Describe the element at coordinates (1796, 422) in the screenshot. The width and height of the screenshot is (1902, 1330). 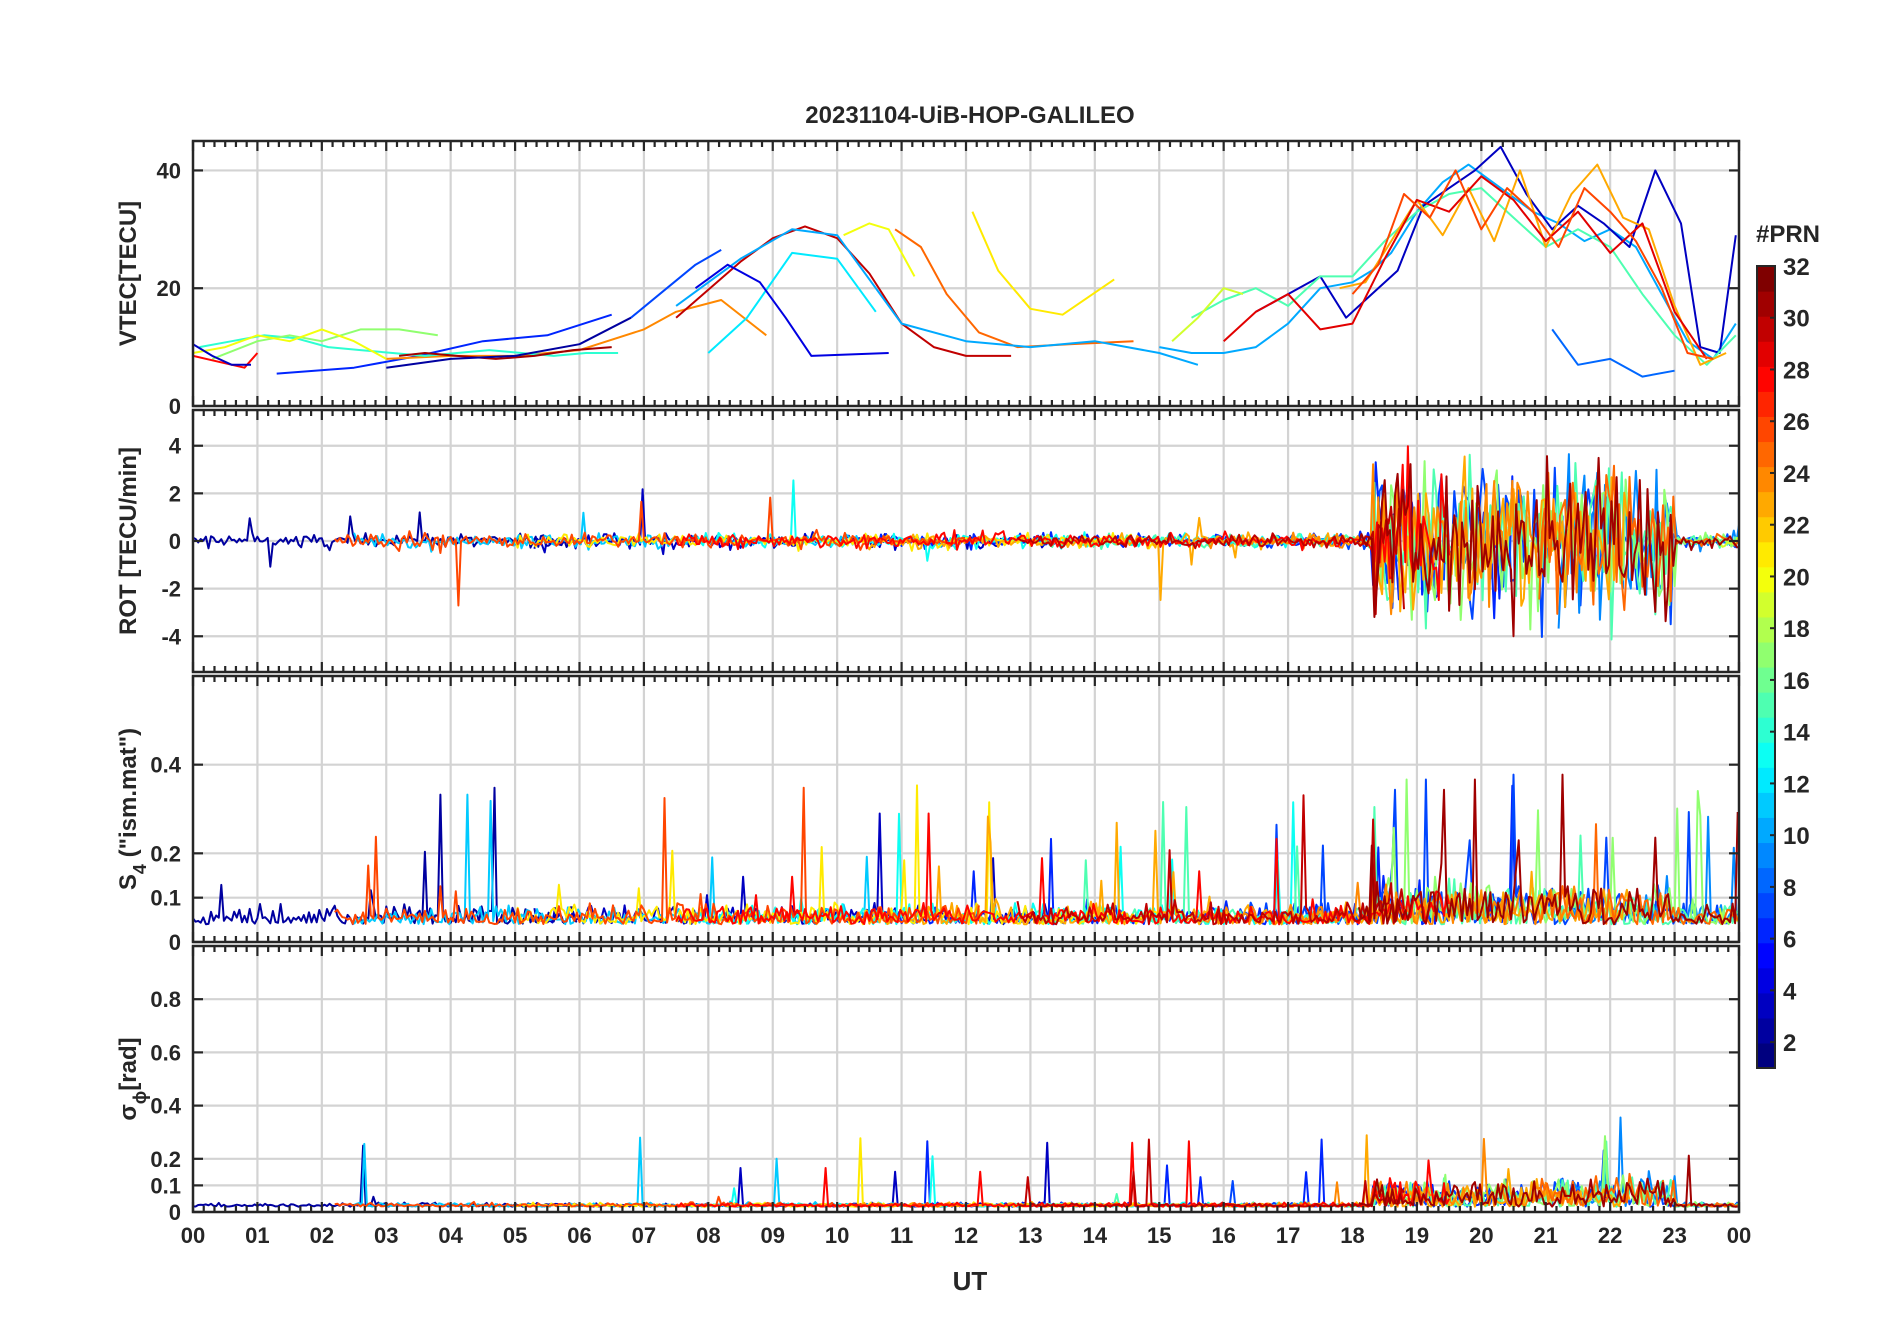
I see `colorbar-tick-label: 26` at that location.